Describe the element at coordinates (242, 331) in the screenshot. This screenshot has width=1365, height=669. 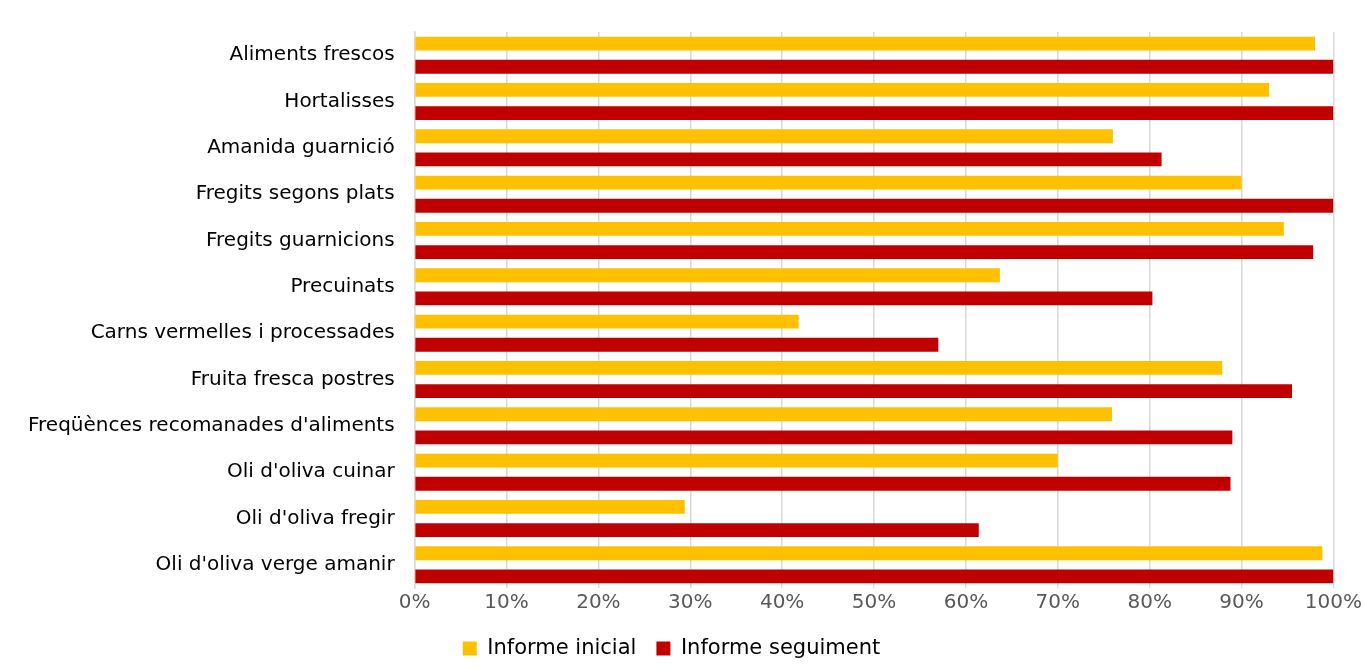
I see `y-tick-label: Carns vermelles i processades` at that location.